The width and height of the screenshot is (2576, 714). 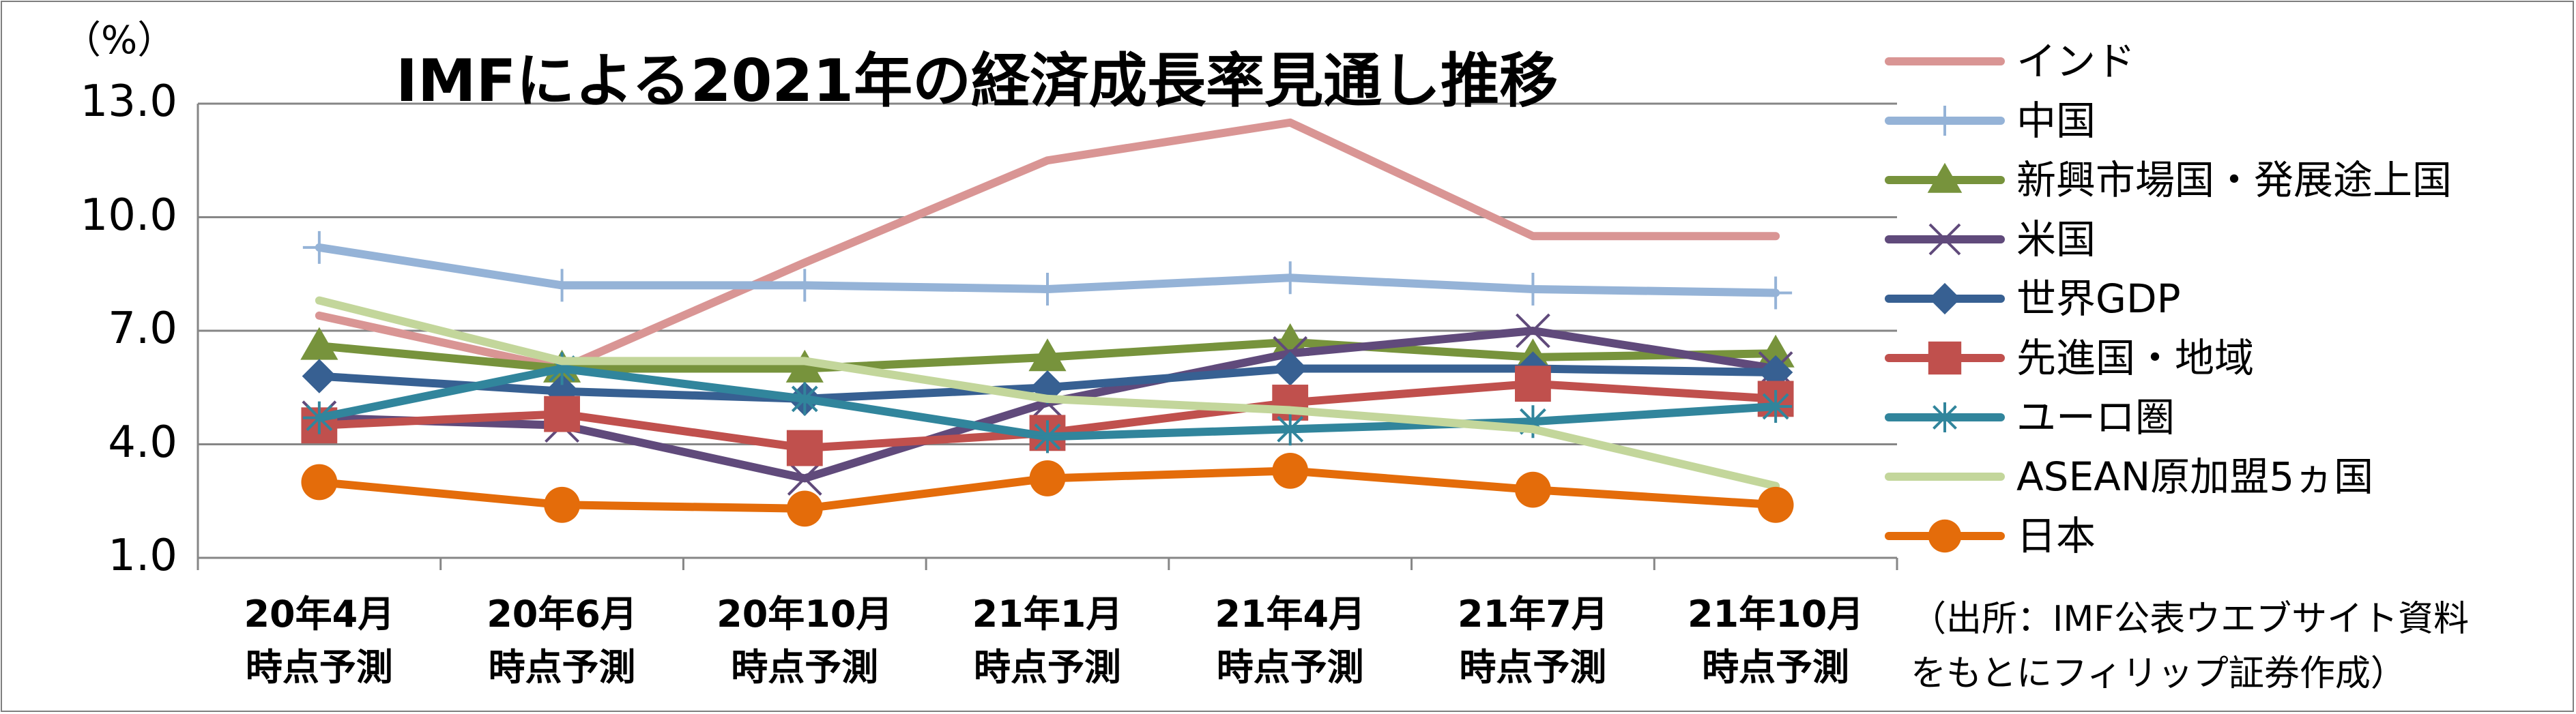 What do you see at coordinates (1290, 614) in the screenshot?
I see `x-tick-label-line: 21年4月` at bounding box center [1290, 614].